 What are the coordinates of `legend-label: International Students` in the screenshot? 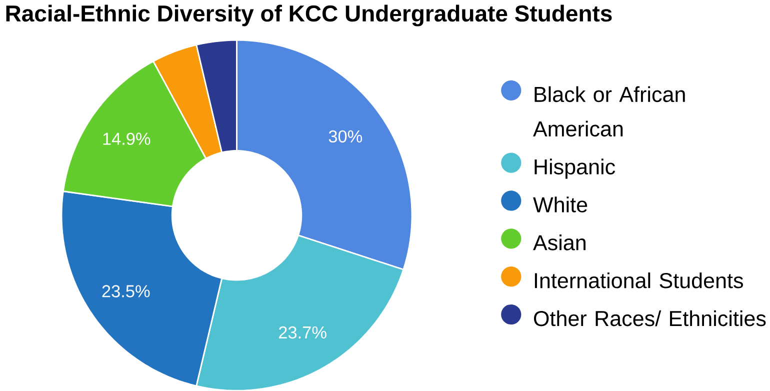 It's located at (638, 280).